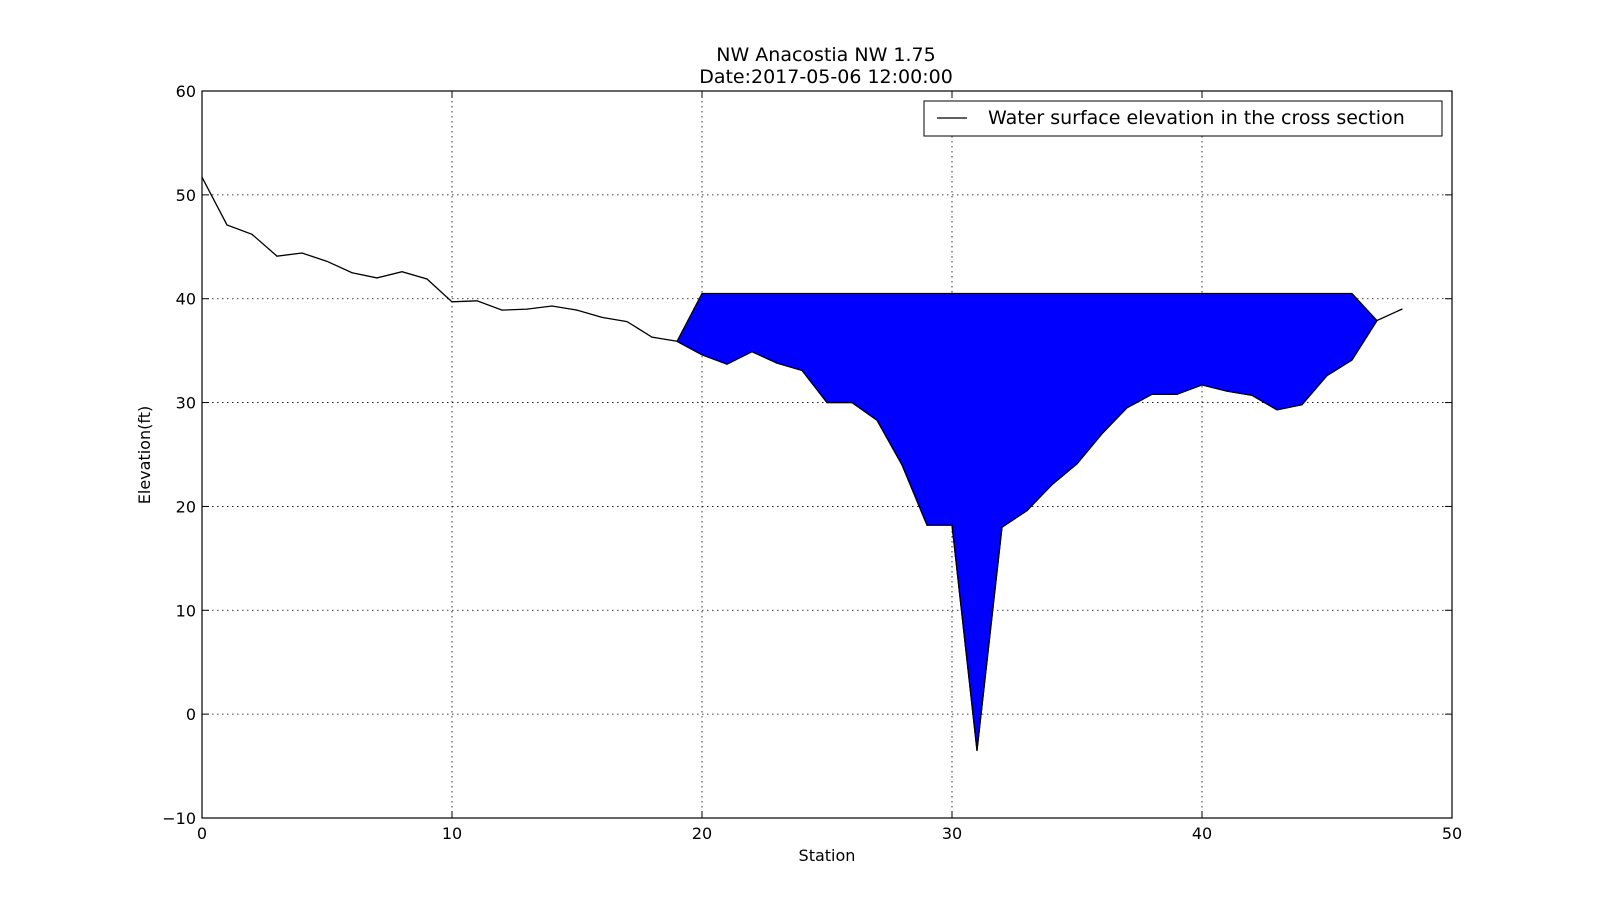 The image size is (1600, 900). Describe the element at coordinates (452, 833) in the screenshot. I see `x-tick-label: 10` at that location.